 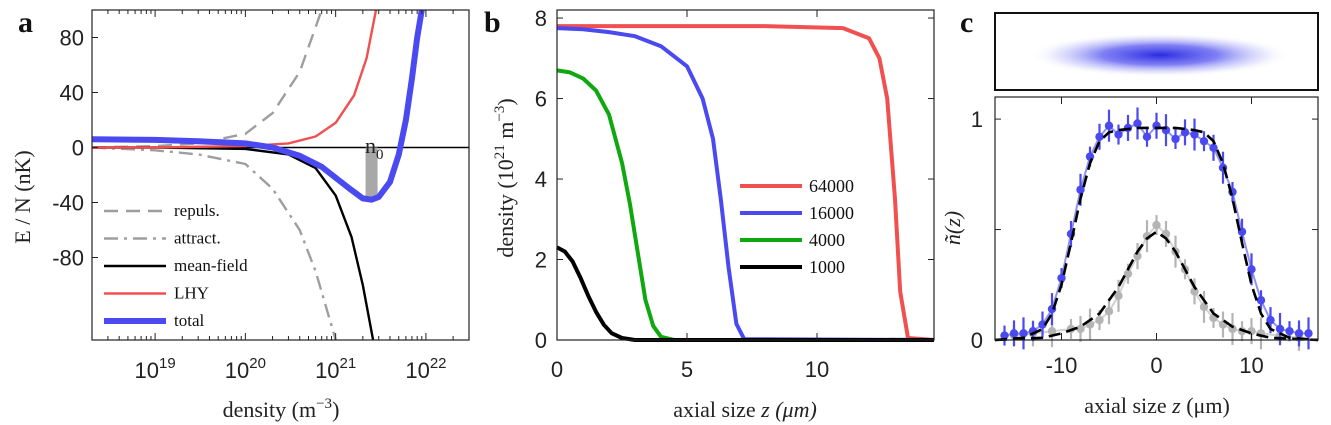 What do you see at coordinates (189, 320) in the screenshot?
I see `legend-label: total` at bounding box center [189, 320].